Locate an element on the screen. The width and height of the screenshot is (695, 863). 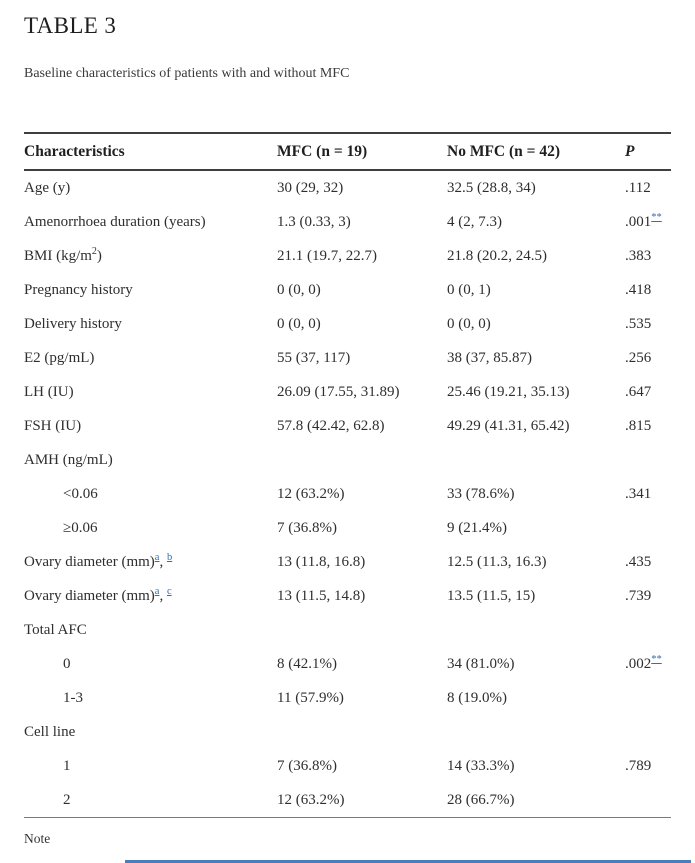
p-value-cell: .739 is located at coordinates (638, 595).